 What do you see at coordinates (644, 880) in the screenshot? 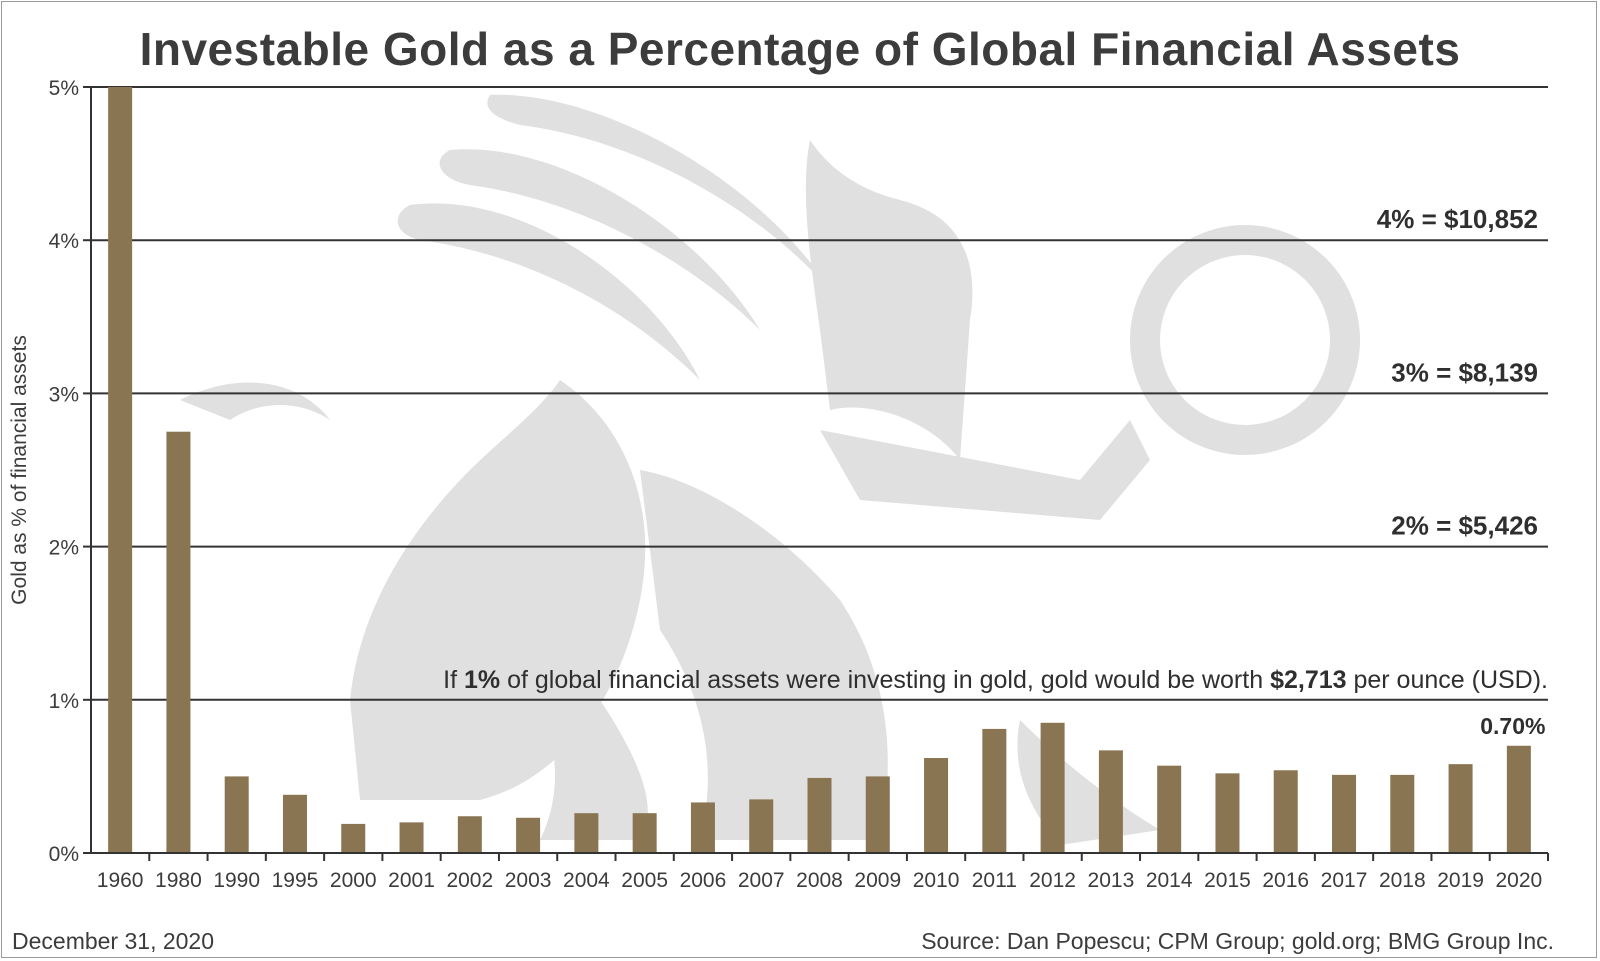
I see `x-tick-label: 2005` at bounding box center [644, 880].